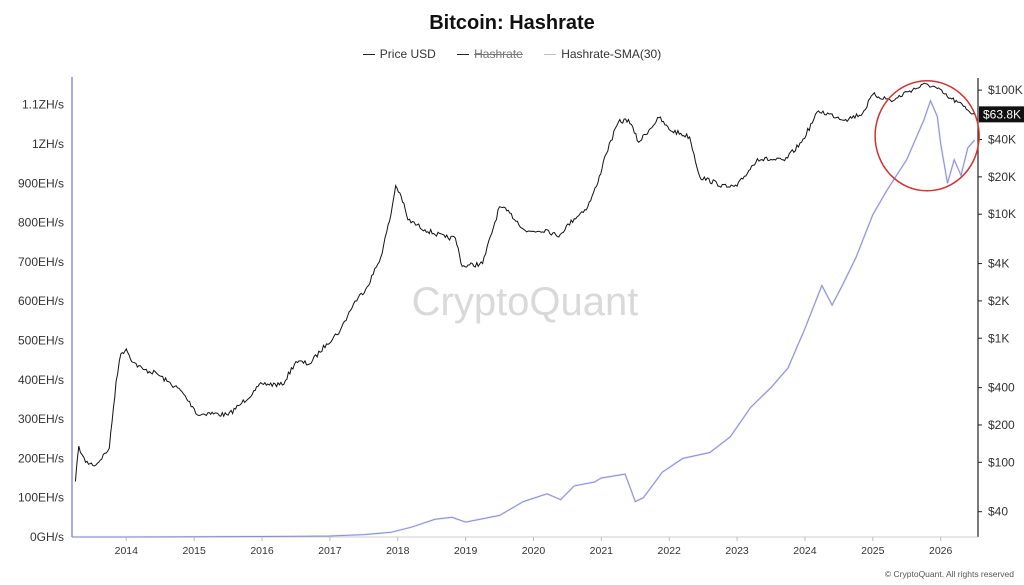 The height and width of the screenshot is (585, 1024). I want to click on legend-item-hashrate: Hashrate, so click(490, 54).